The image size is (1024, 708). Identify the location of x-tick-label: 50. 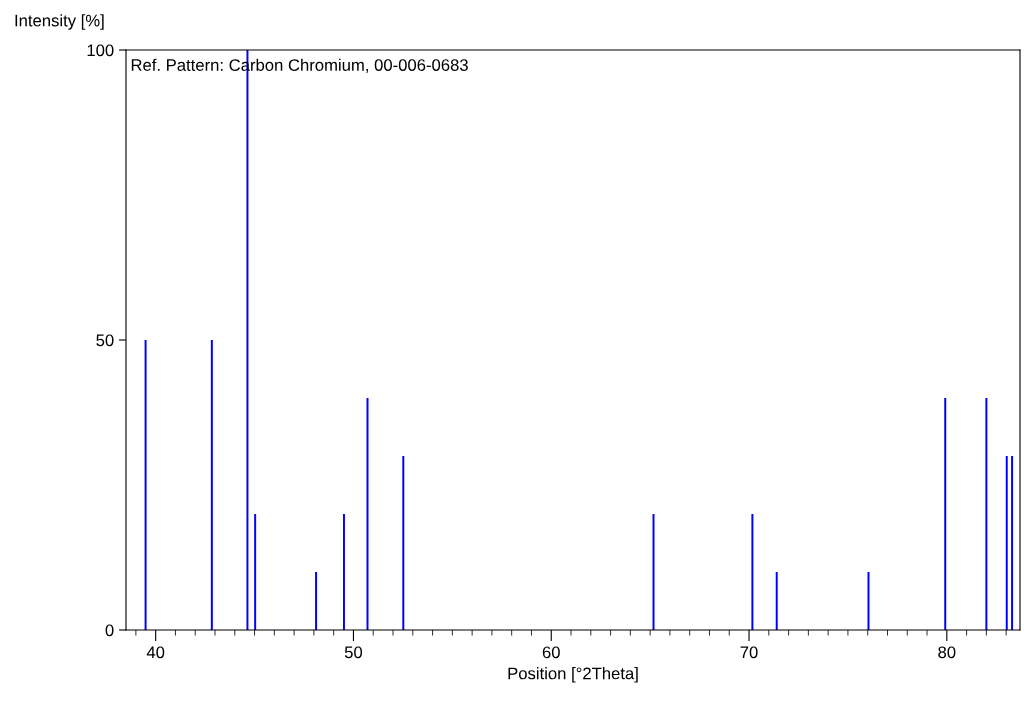
(353, 652).